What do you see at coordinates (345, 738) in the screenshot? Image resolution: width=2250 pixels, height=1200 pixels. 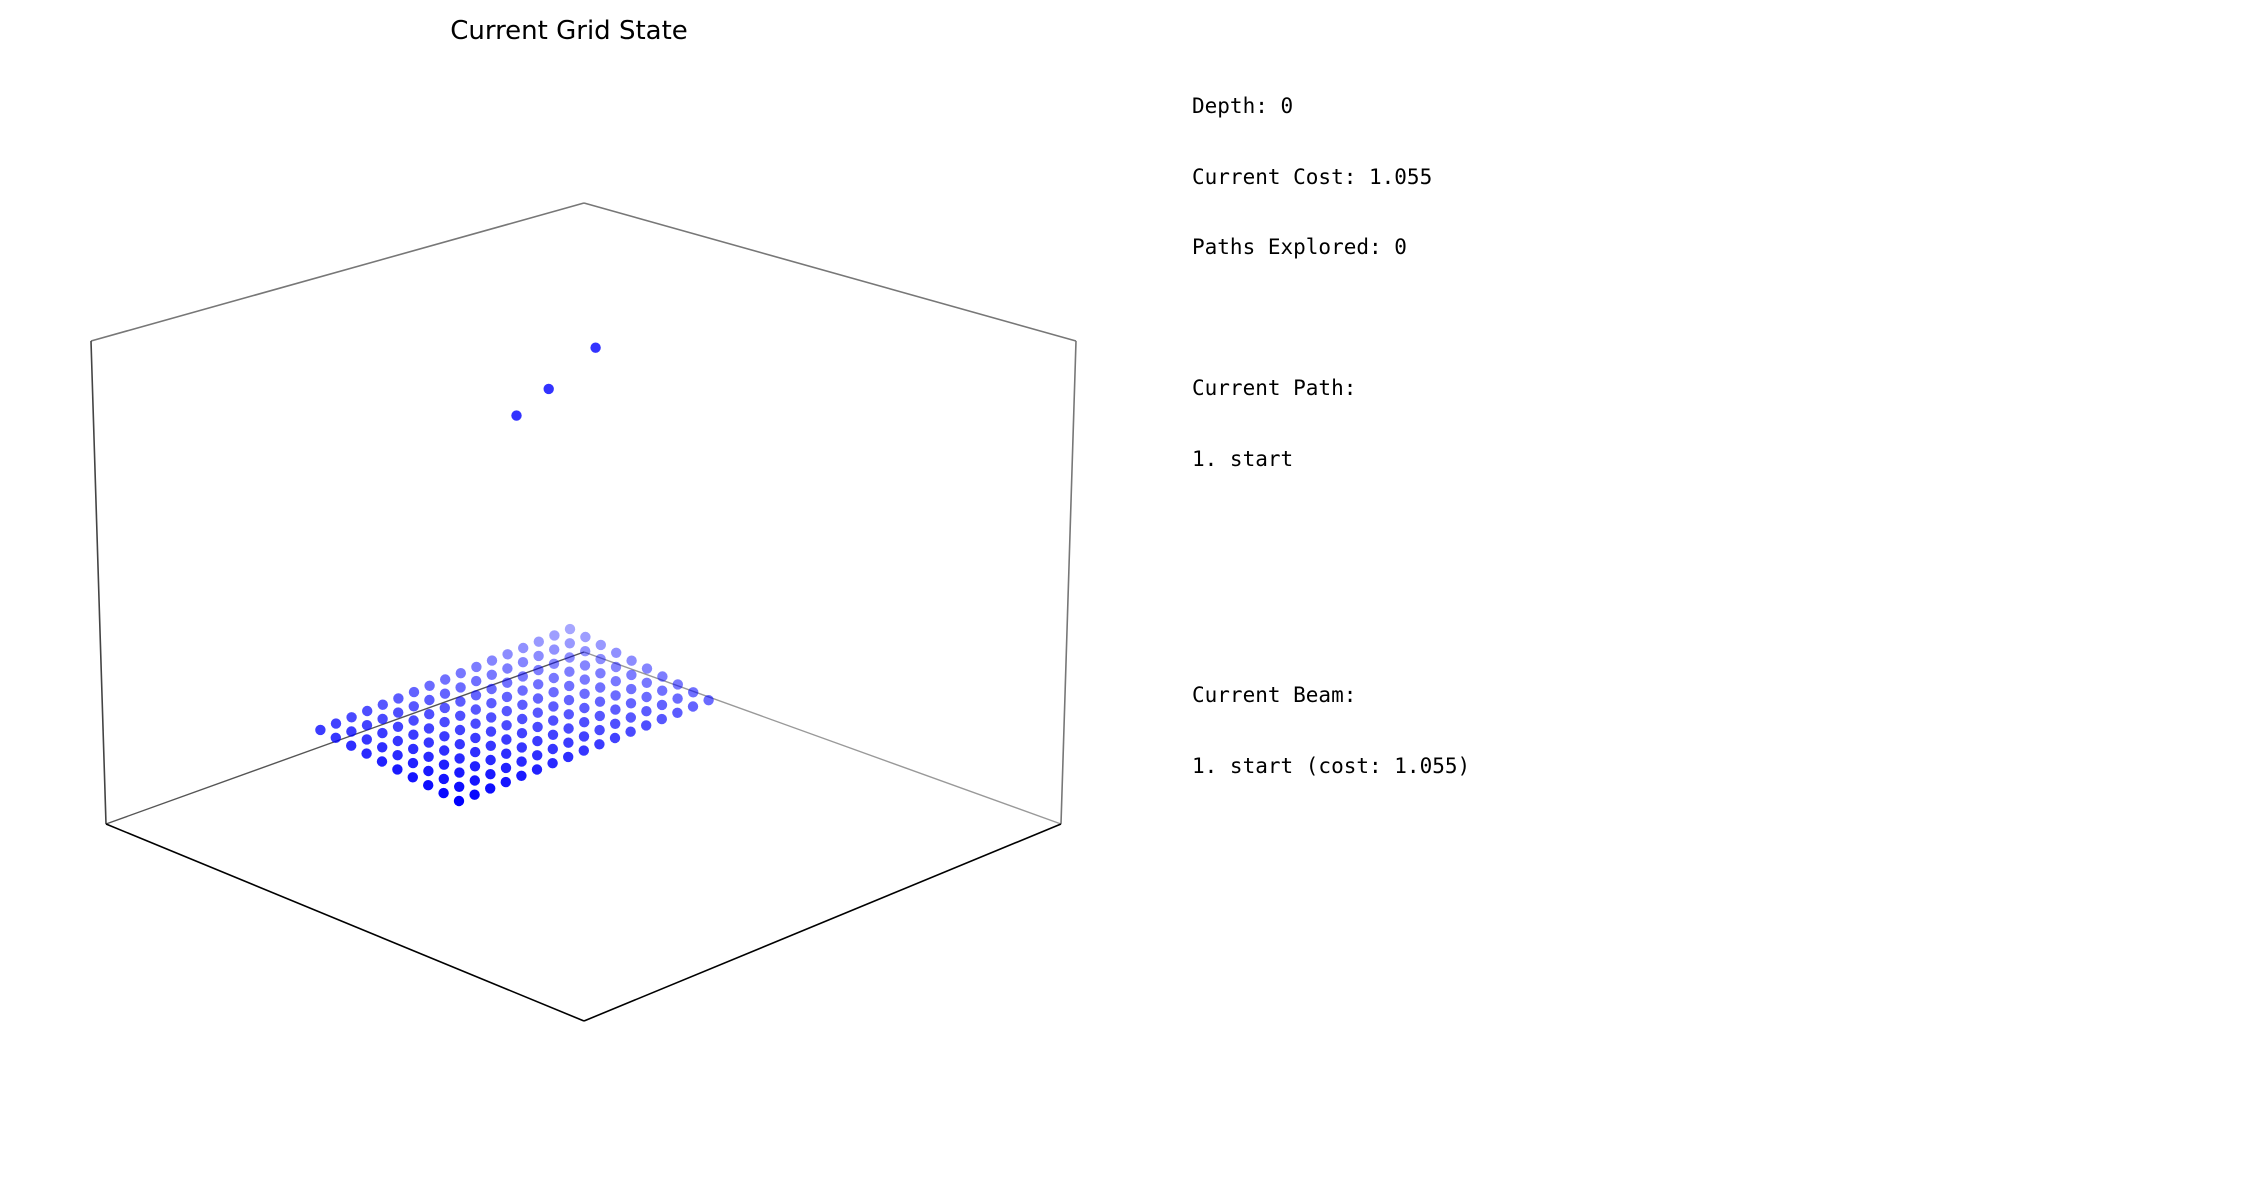 I see `floor-back-left` at bounding box center [345, 738].